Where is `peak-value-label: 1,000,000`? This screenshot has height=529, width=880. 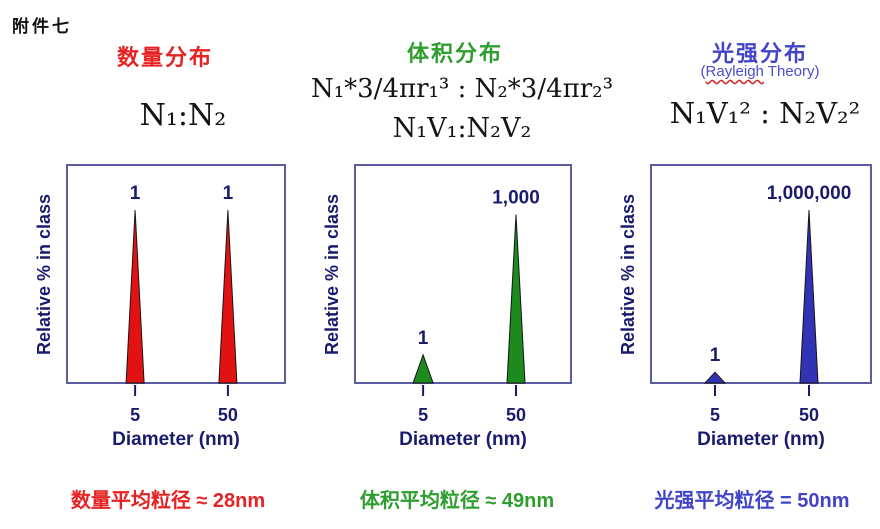 peak-value-label: 1,000,000 is located at coordinates (809, 193).